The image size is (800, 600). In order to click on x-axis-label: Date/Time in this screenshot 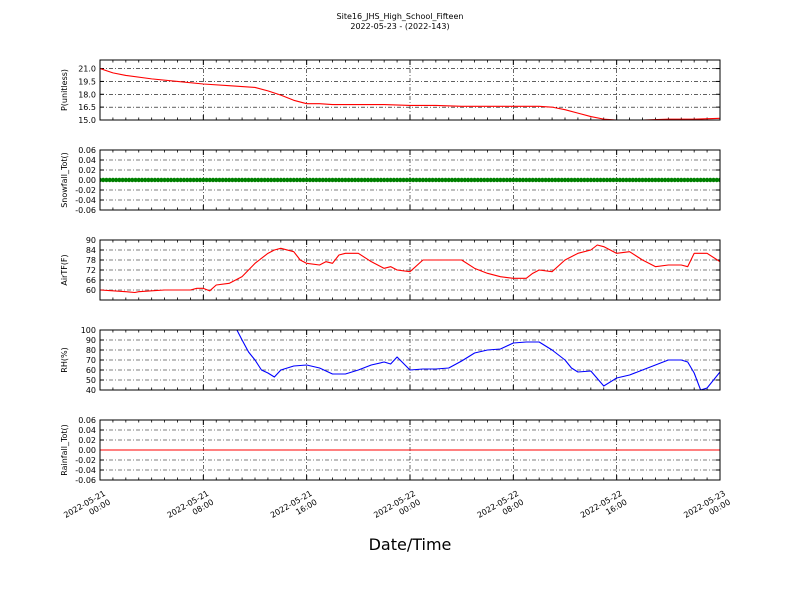, I will do `click(410, 544)`.